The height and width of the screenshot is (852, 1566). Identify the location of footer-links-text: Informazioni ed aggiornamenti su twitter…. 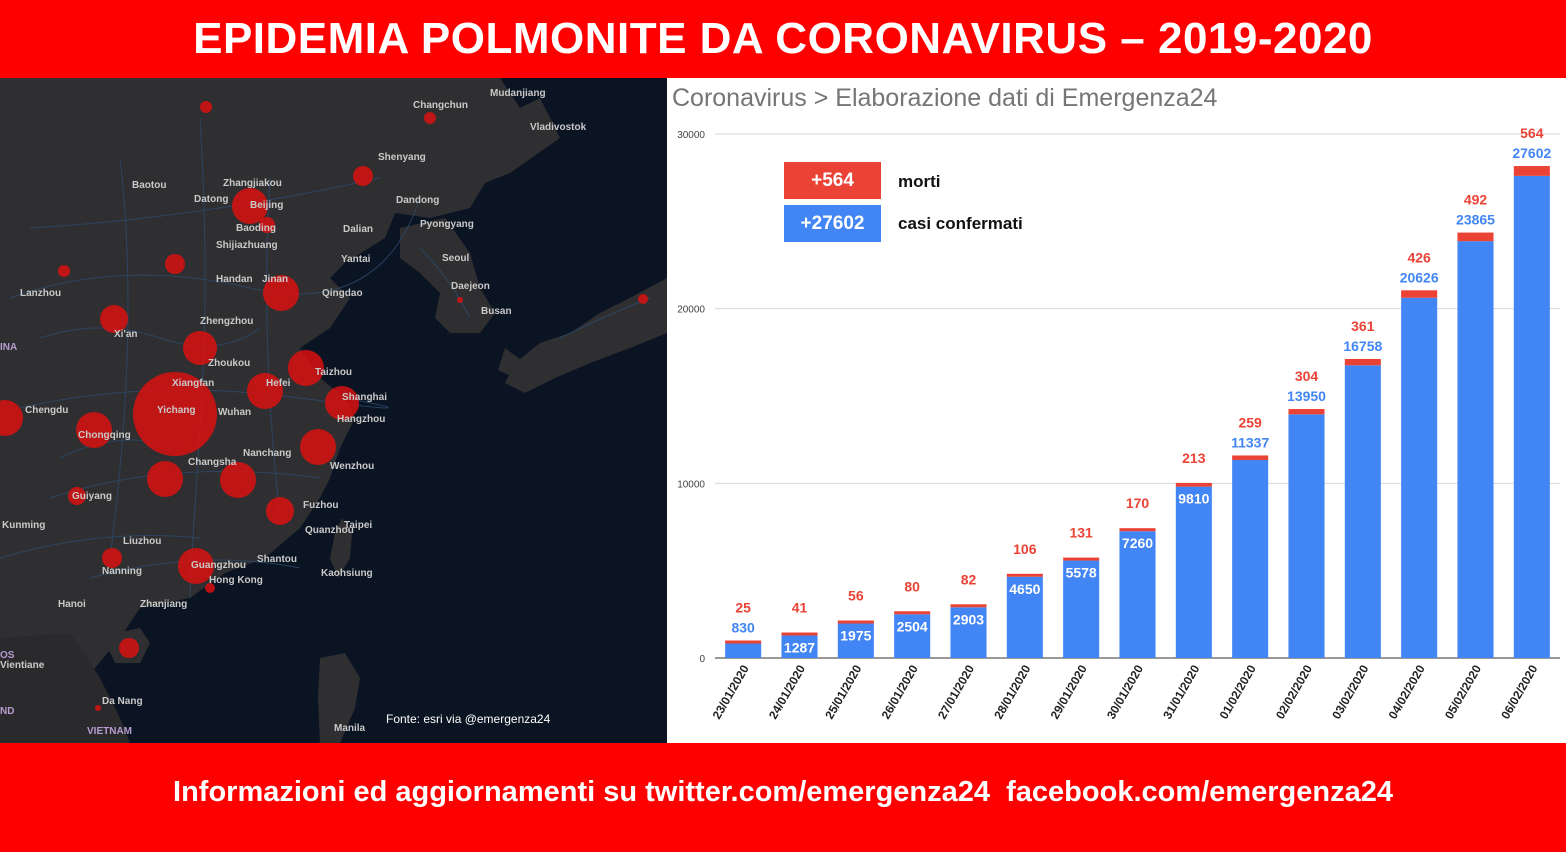
(783, 792).